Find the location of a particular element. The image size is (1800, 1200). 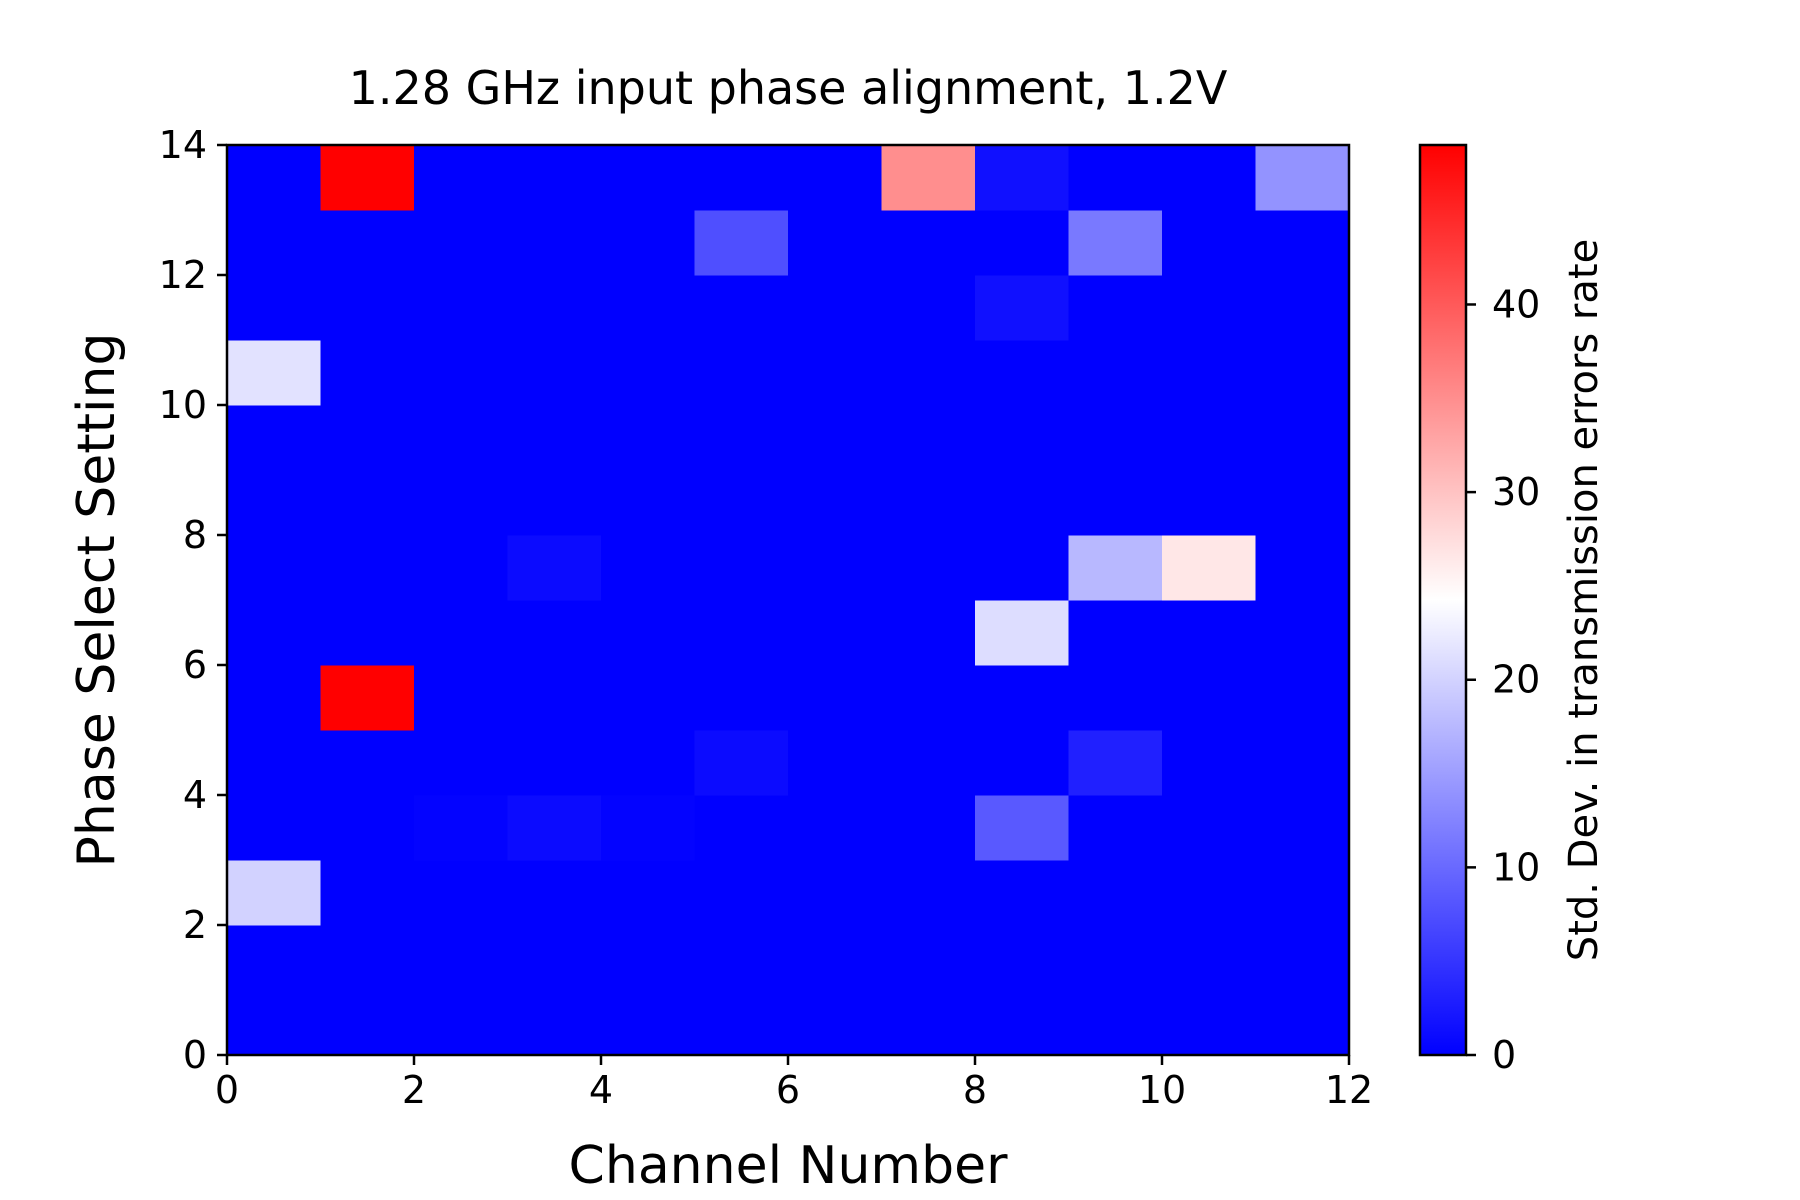

x-axis-ticks: 0 2 4 6 8 10 12 is located at coordinates (794, 1083).